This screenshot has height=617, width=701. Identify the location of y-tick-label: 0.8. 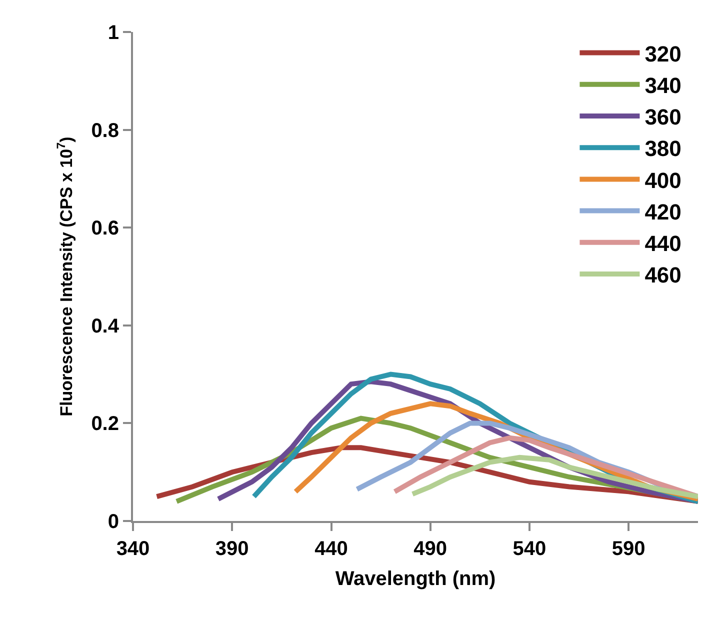
(105, 131).